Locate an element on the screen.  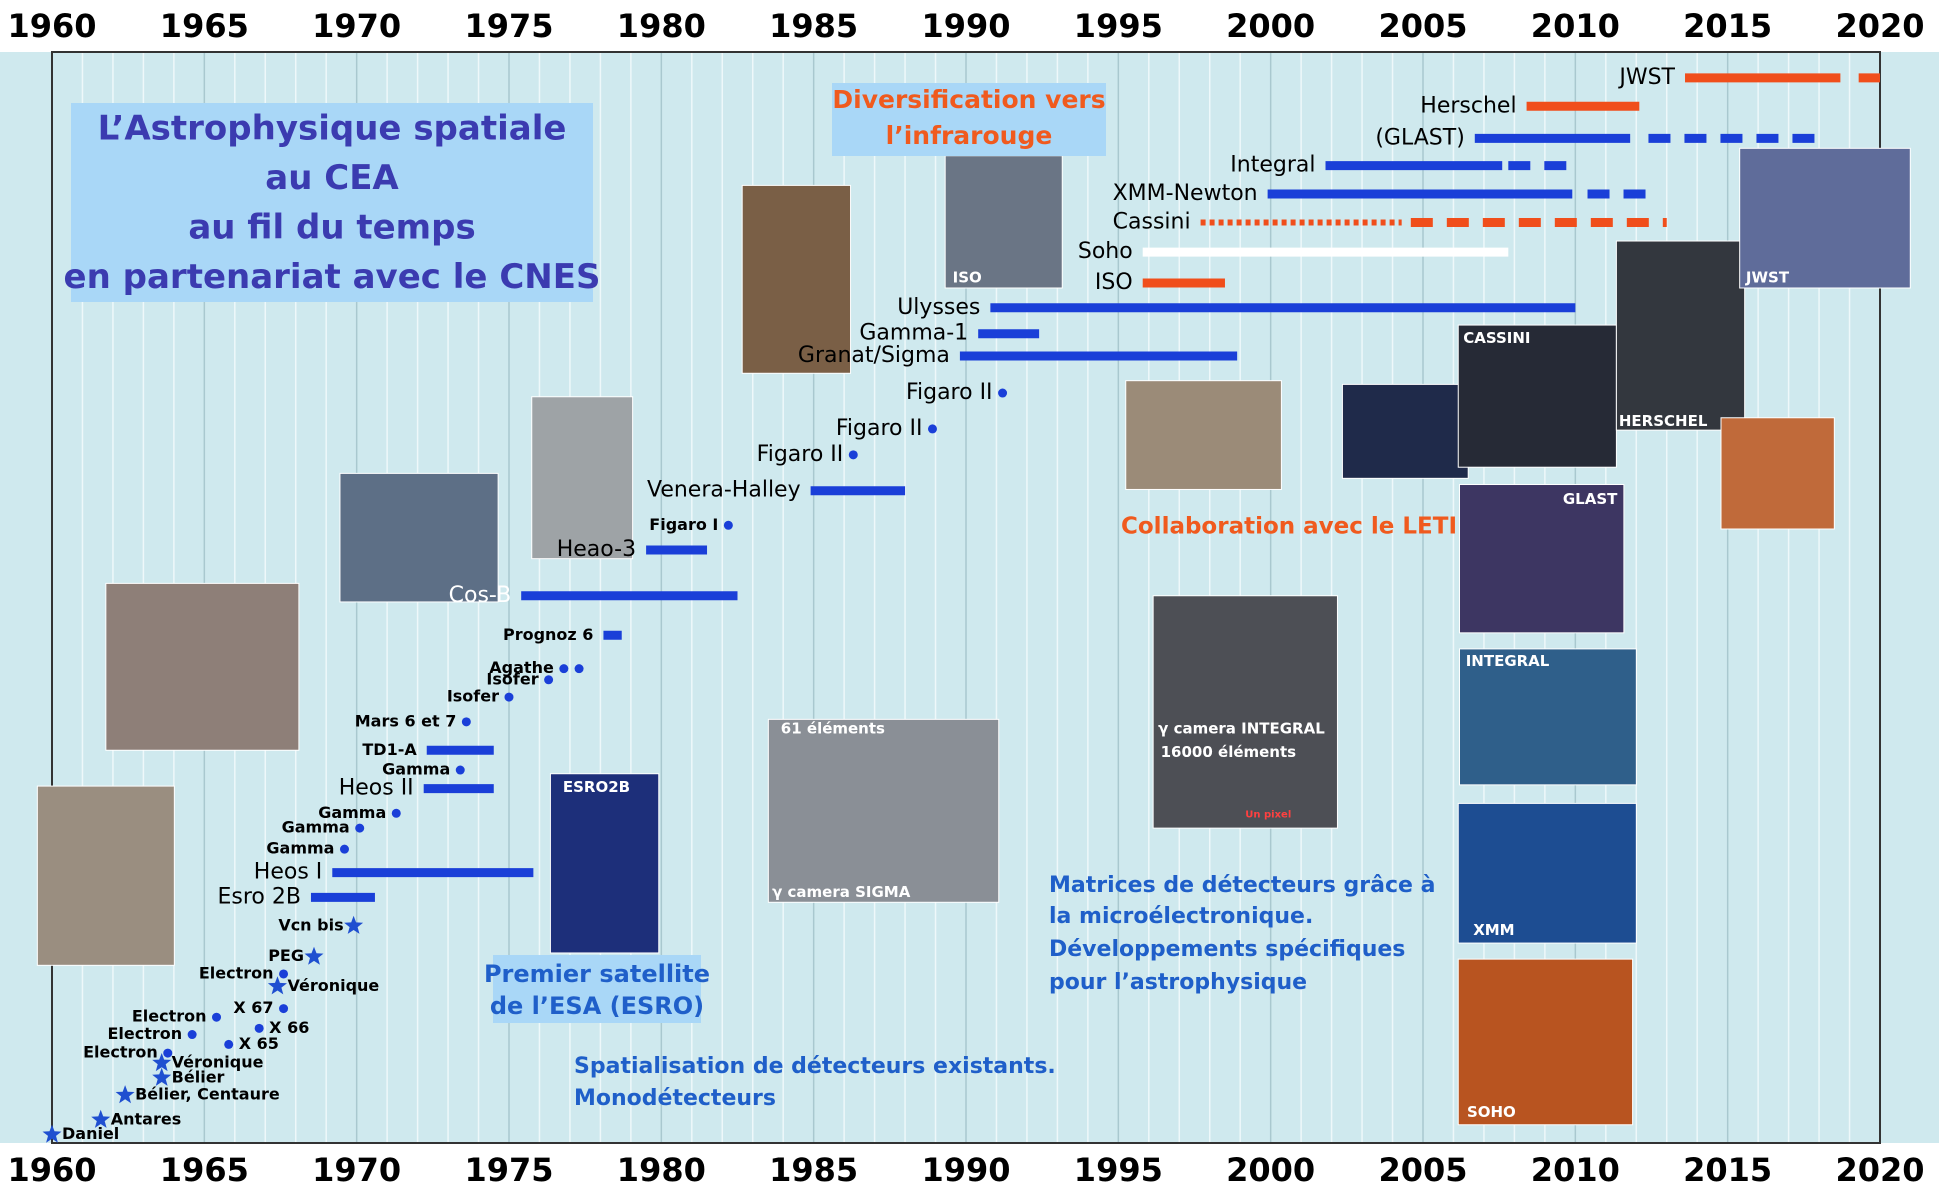
bottom-year-label: 2005 is located at coordinates (1422, 1170).